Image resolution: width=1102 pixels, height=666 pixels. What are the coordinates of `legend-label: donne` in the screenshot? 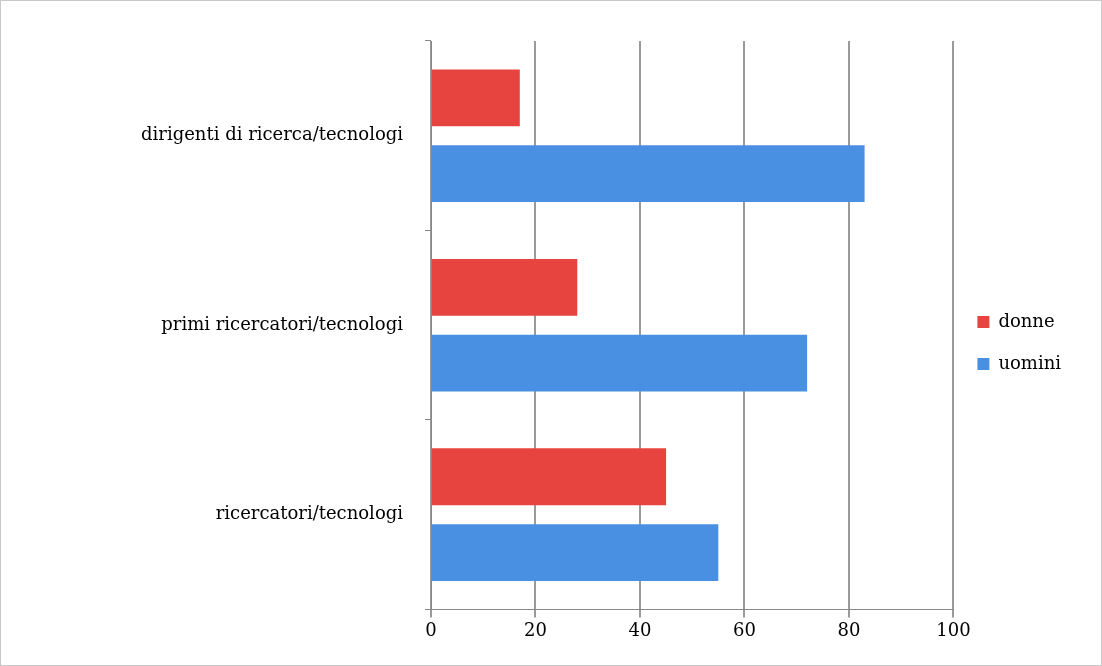 It's located at (1026, 320).